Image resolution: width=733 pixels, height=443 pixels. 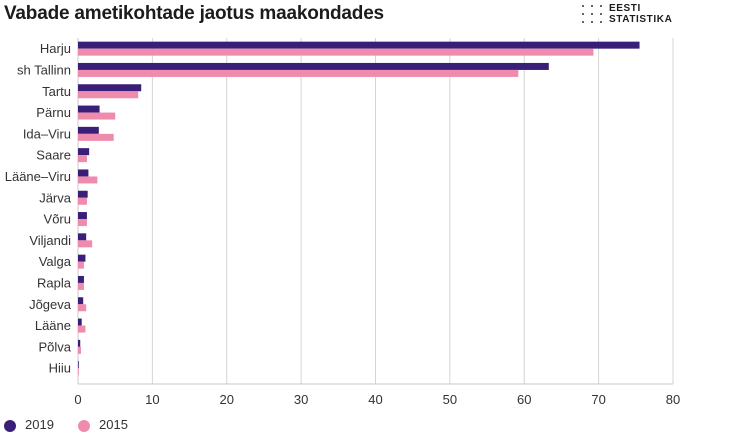 I want to click on category-label: Pärnu, so click(x=53, y=112).